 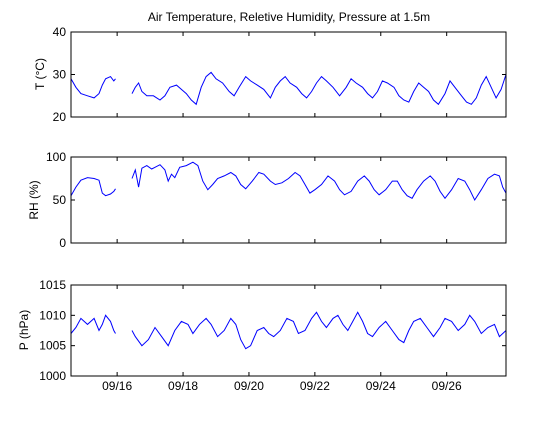 What do you see at coordinates (60, 117) in the screenshot?
I see `temperature-ytick-label: 20` at bounding box center [60, 117].